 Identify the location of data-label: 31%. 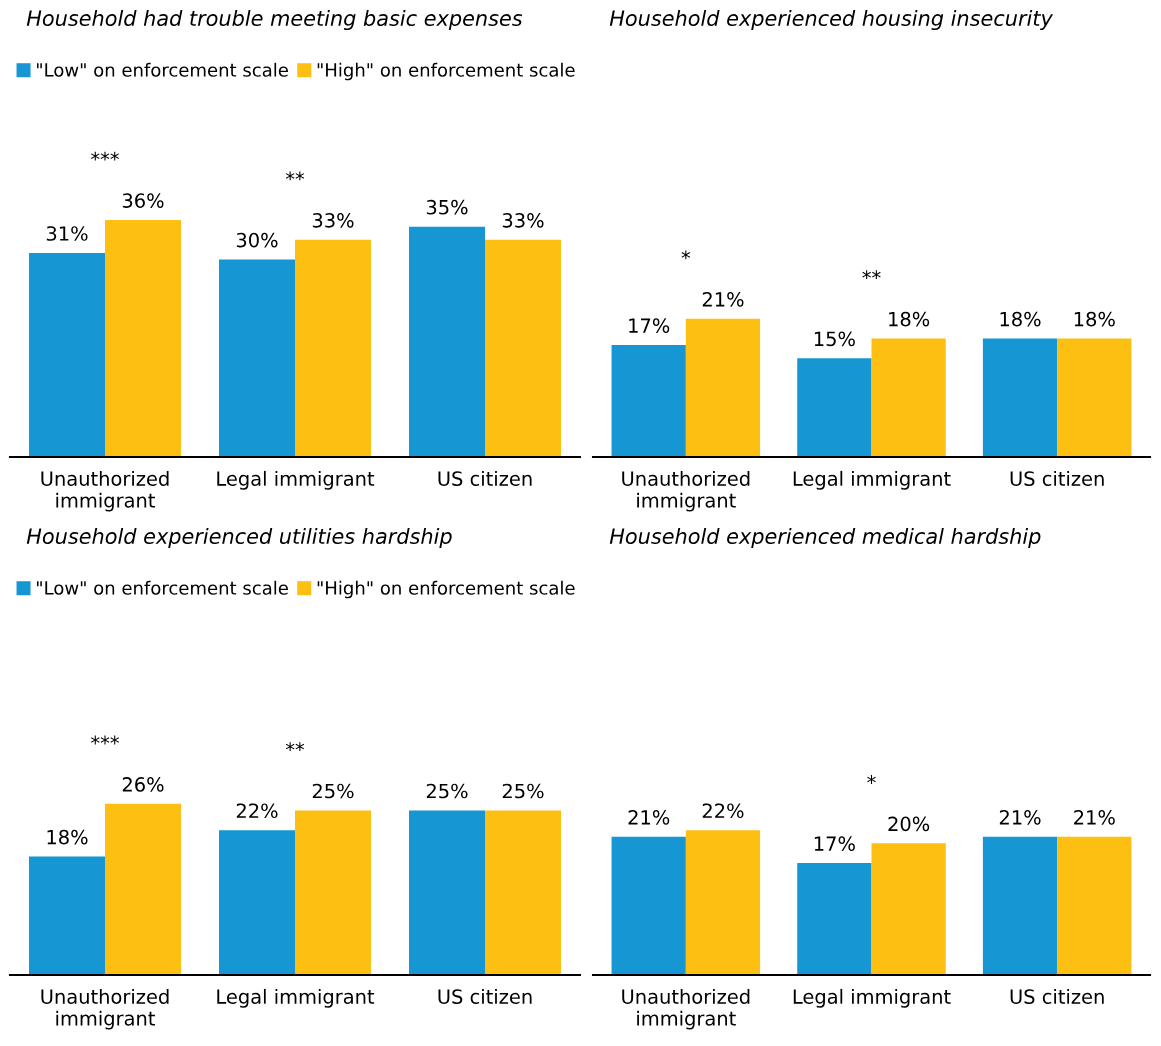
(67, 233).